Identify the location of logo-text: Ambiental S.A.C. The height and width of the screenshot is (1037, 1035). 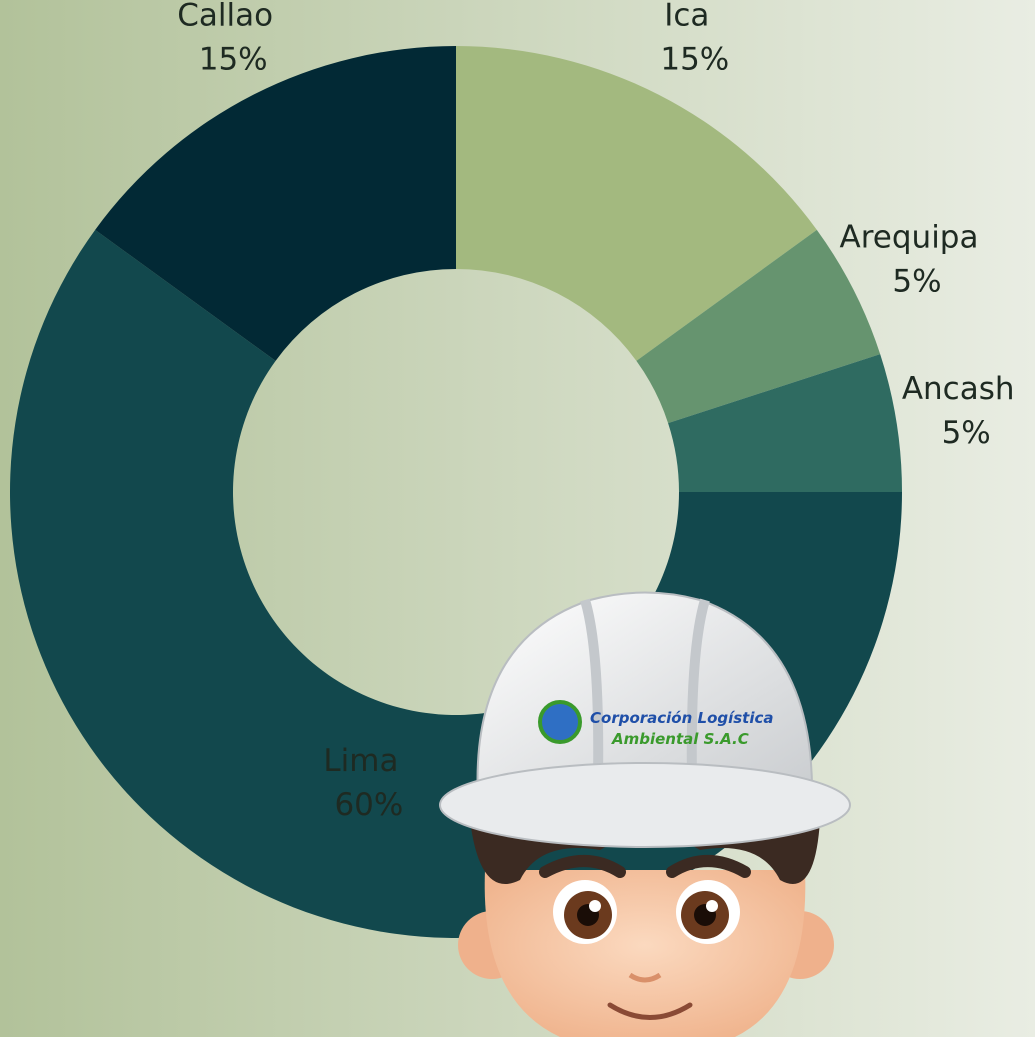
(680, 739).